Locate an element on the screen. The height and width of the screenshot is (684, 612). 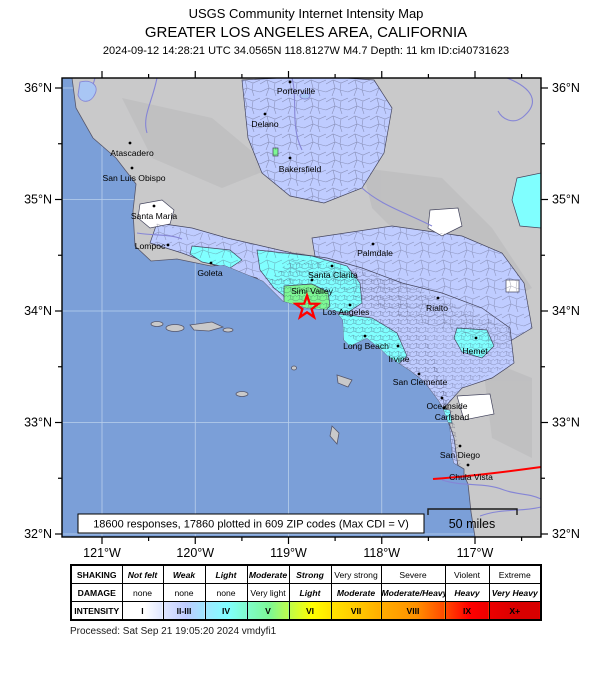
legend-intensity-cell: IV is located at coordinates (226, 611).